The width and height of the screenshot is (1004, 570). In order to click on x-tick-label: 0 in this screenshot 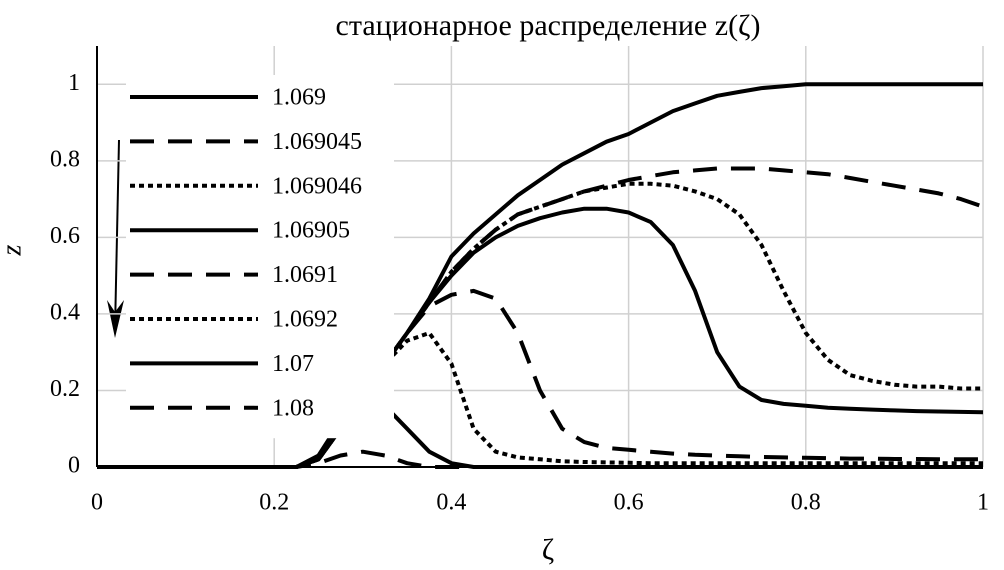, I will do `click(97, 503)`.